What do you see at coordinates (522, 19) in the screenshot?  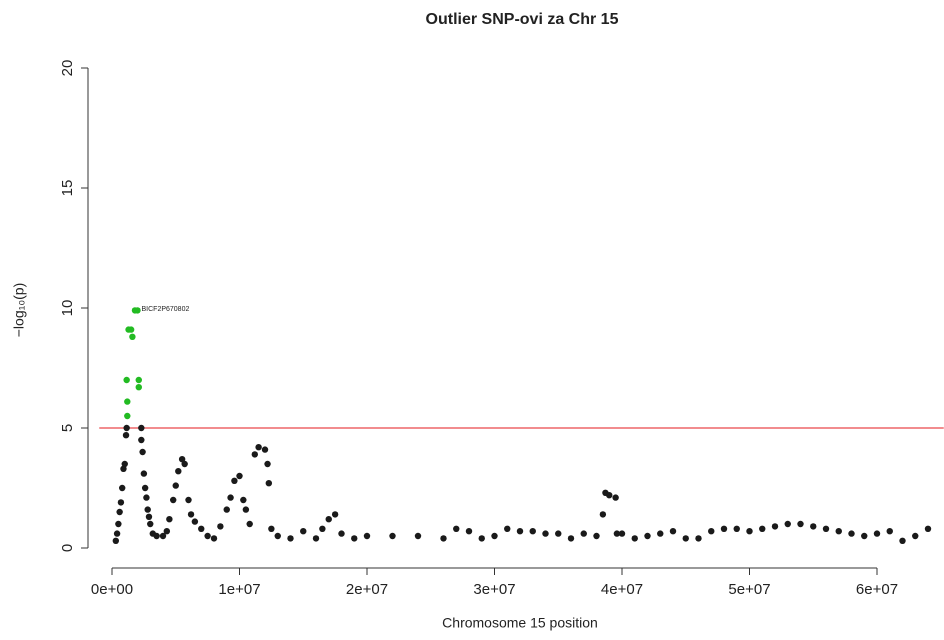 I see `chart-title: Outlier SNP-ovi za Chr 15` at bounding box center [522, 19].